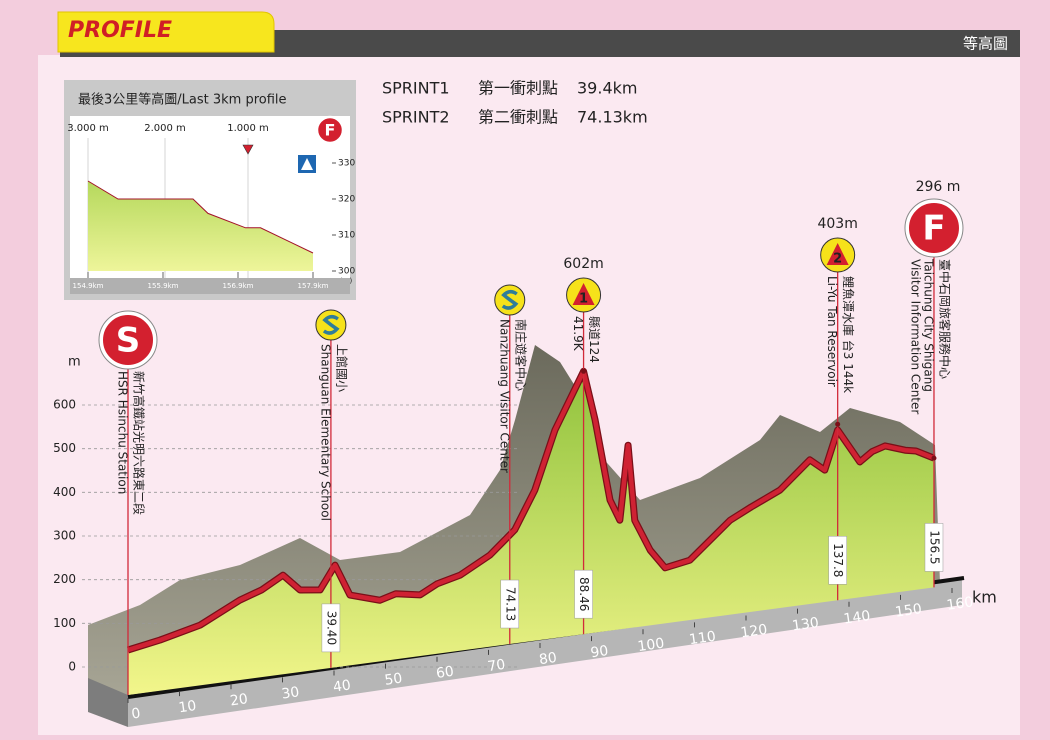  Describe the element at coordinates (702, 639) in the screenshot. I see `x-tick-label: 110` at that location.